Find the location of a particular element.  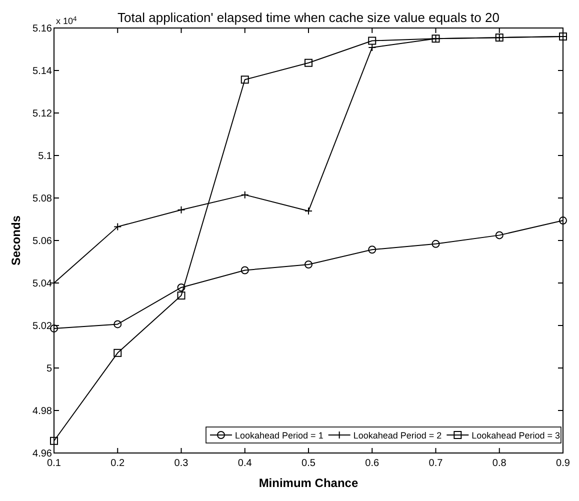

x-tick-label: 0.2 is located at coordinates (118, 463).